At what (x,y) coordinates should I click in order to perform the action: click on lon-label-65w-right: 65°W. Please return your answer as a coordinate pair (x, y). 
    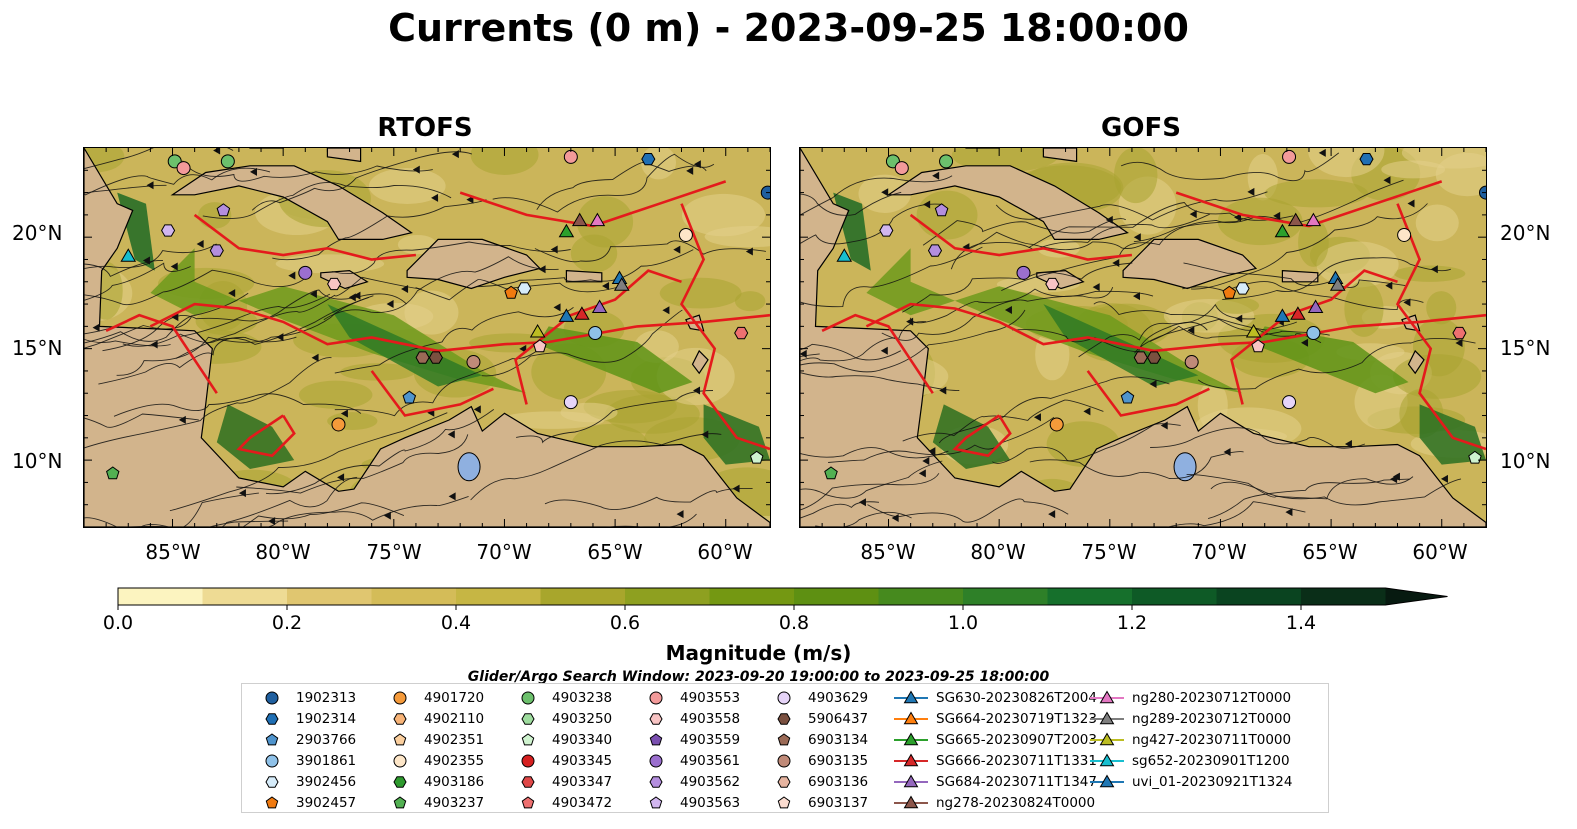
    Looking at the image, I should click on (1330, 552).